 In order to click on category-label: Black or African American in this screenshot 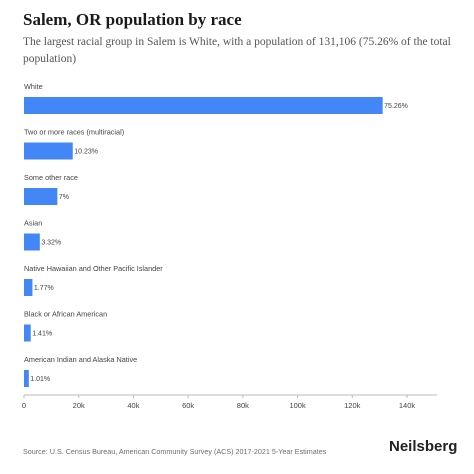, I will do `click(65, 314)`.